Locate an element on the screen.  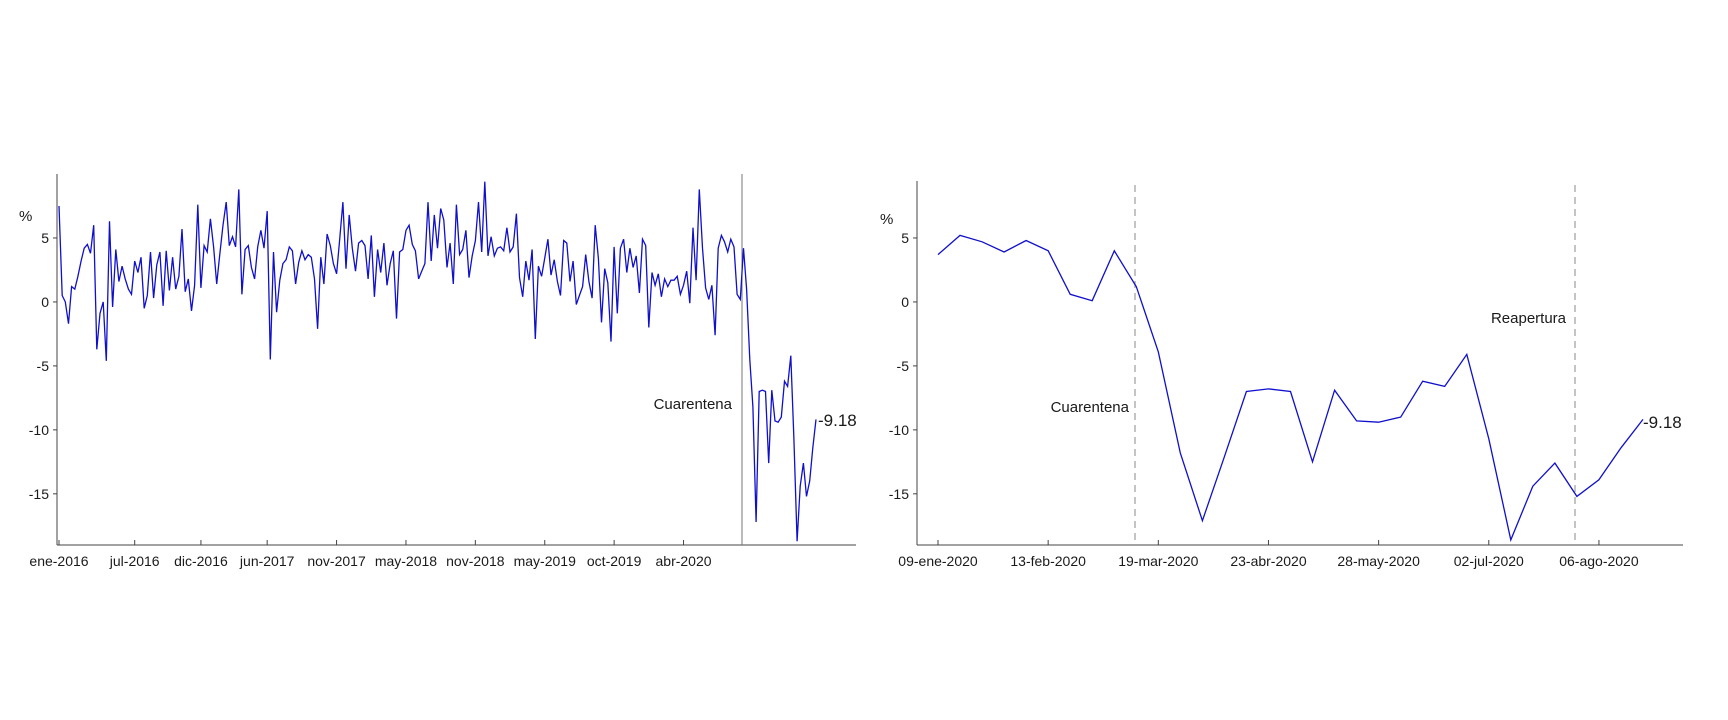
x-tick-label: nov-2017 is located at coordinates (336, 561).